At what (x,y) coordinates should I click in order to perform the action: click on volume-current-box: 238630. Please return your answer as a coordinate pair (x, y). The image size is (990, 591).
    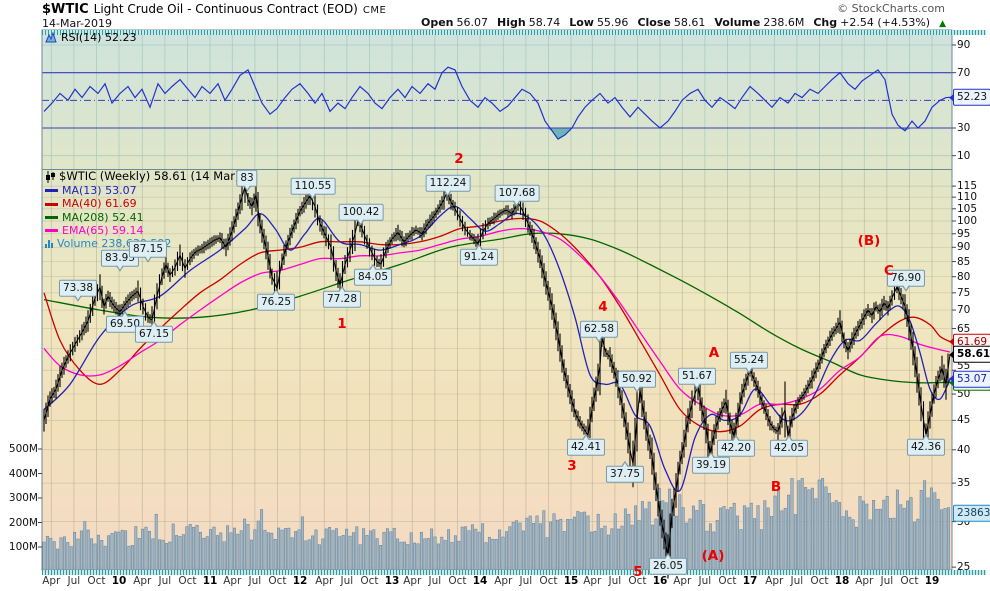
    Looking at the image, I should click on (971, 513).